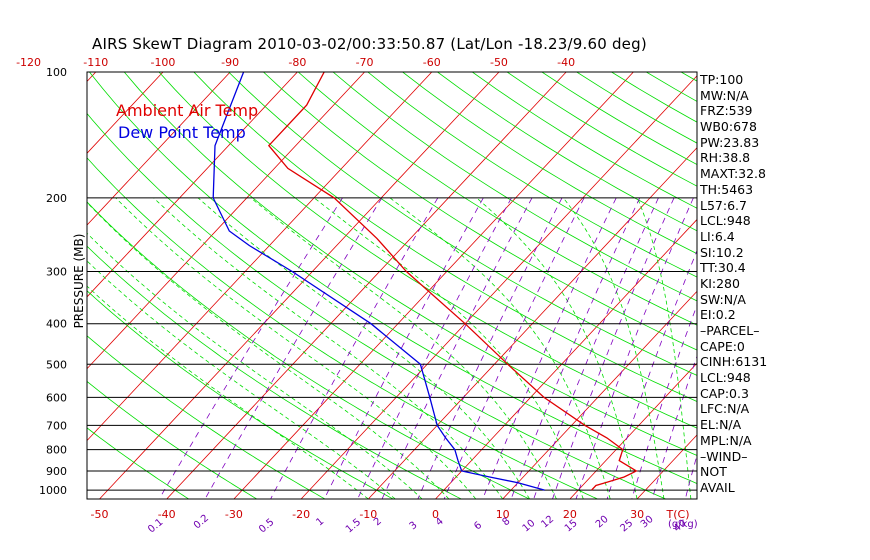 The height and width of the screenshot is (560, 870). I want to click on pressure-tick-label: 200, so click(56, 198).